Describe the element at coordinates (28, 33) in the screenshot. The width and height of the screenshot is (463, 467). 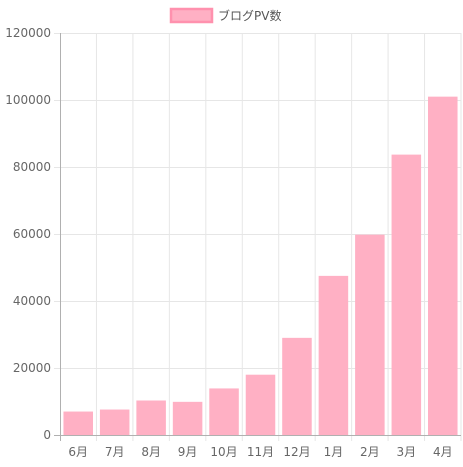
I see `y-tick-label: 120000` at that location.